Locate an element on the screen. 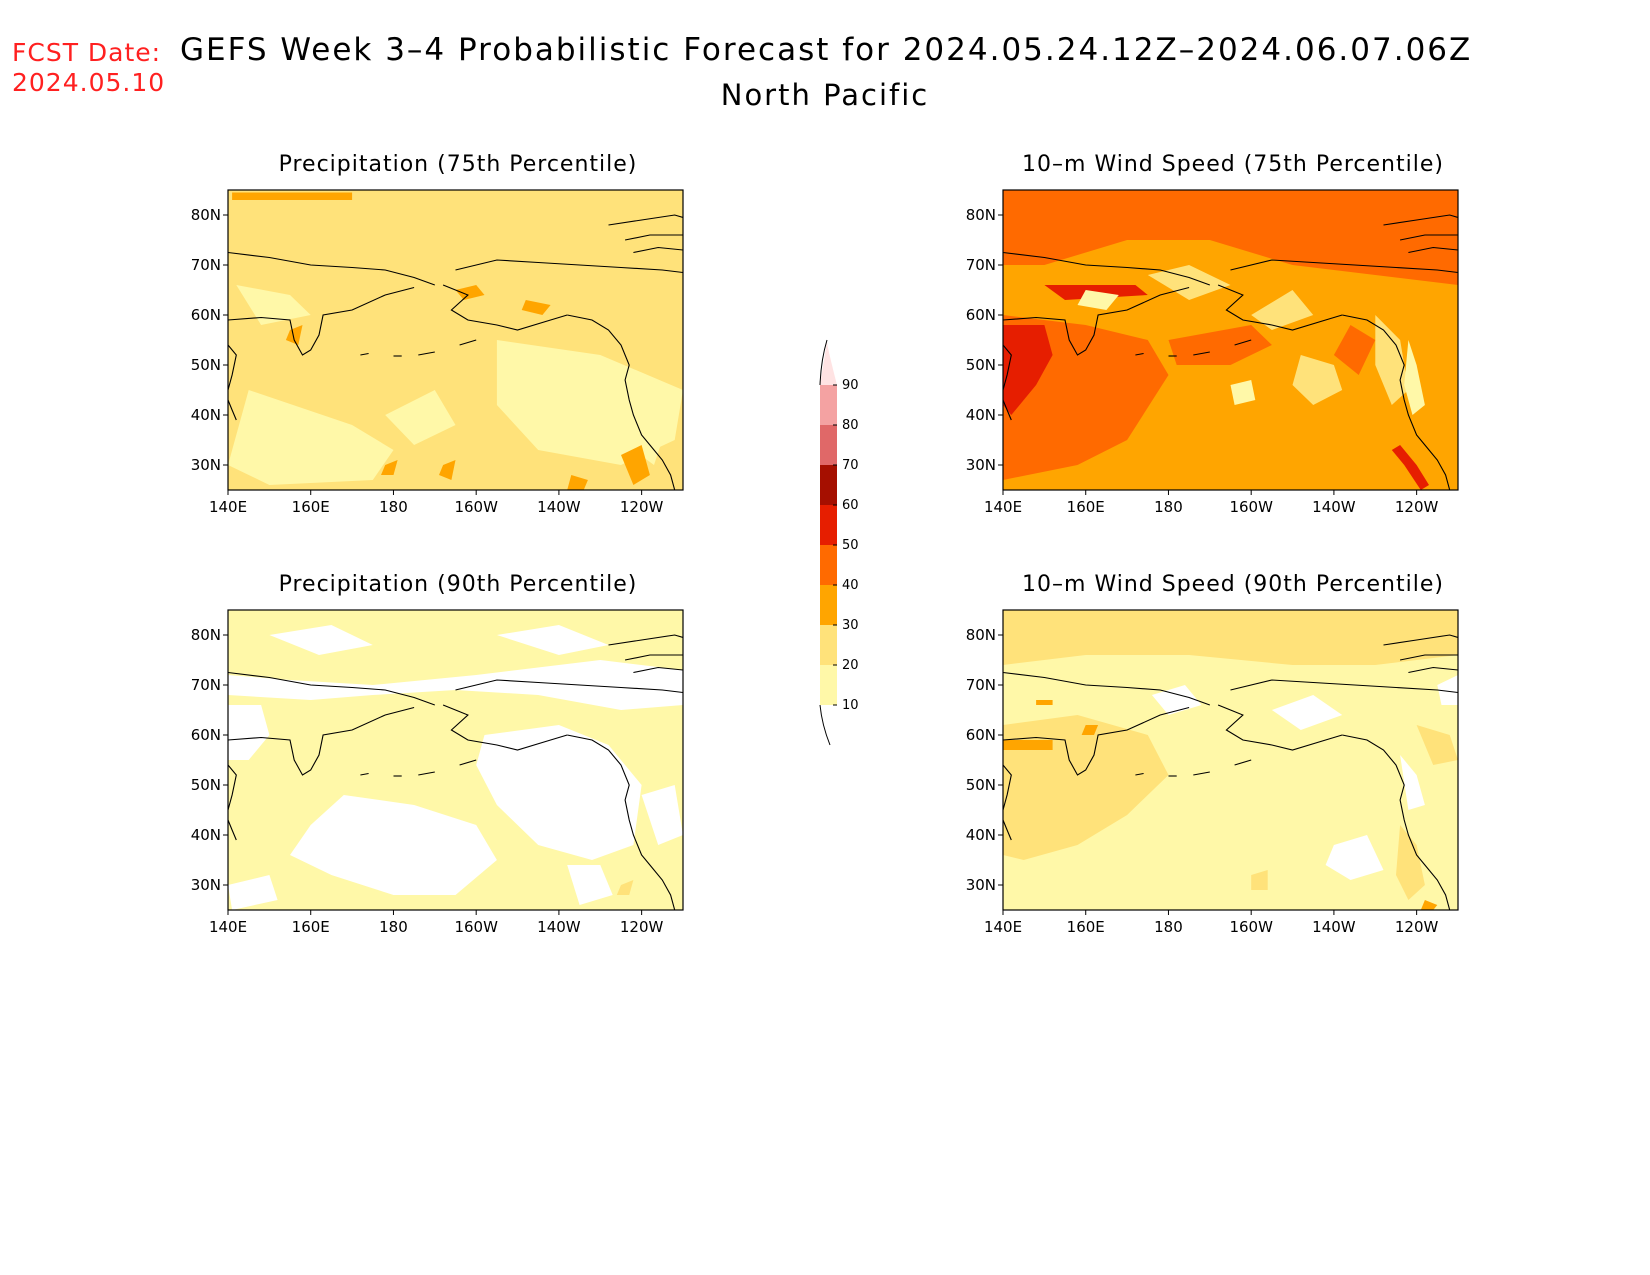 This screenshot has width=1650, height=1275. color-legend-label: 20 is located at coordinates (850, 665).